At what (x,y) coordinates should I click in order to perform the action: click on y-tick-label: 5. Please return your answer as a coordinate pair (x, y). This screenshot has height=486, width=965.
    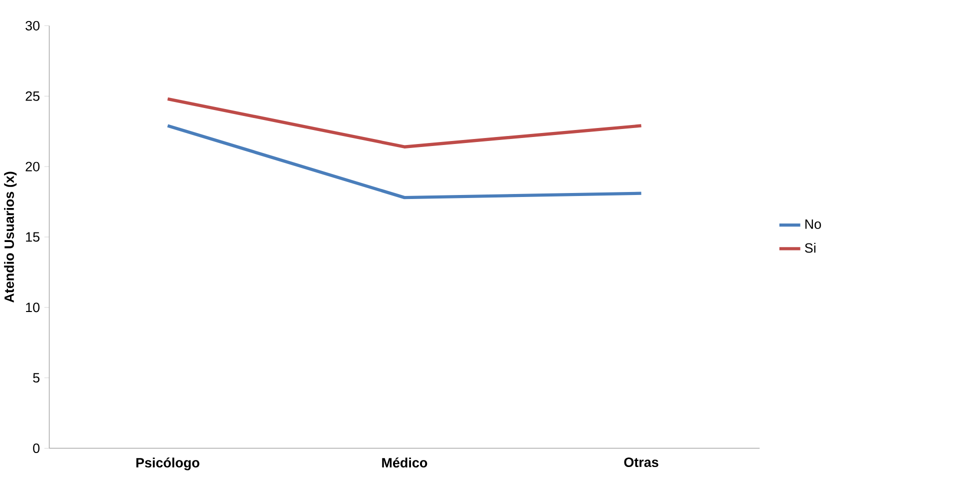
    Looking at the image, I should click on (36, 378).